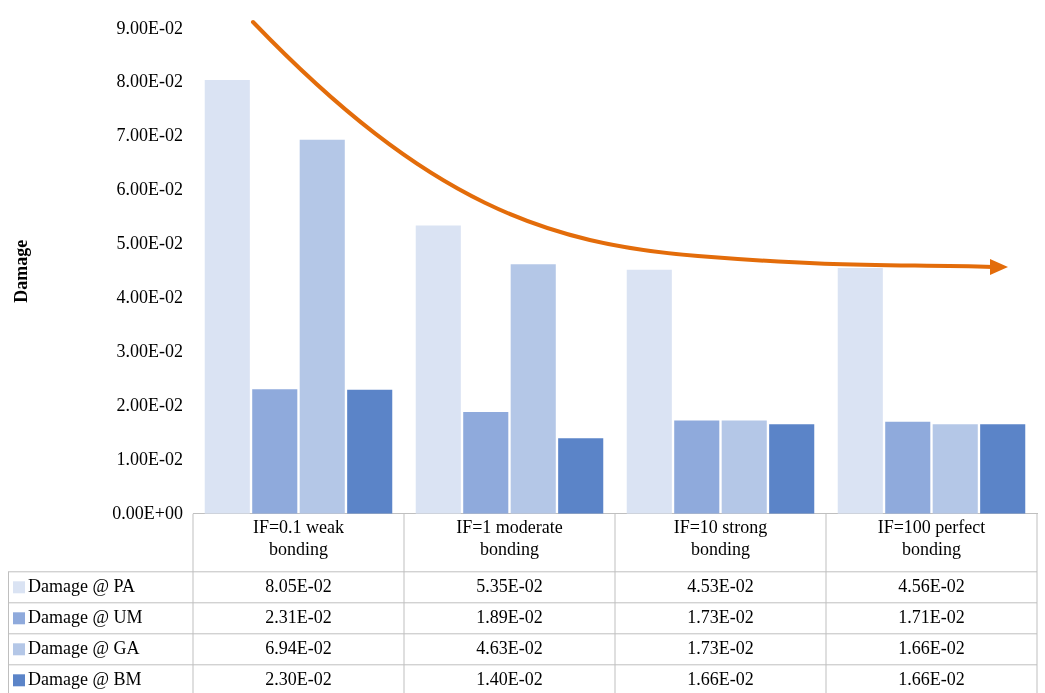 Image resolution: width=1045 pixels, height=693 pixels. I want to click on legend-label: Damage @ GA, so click(84, 648).